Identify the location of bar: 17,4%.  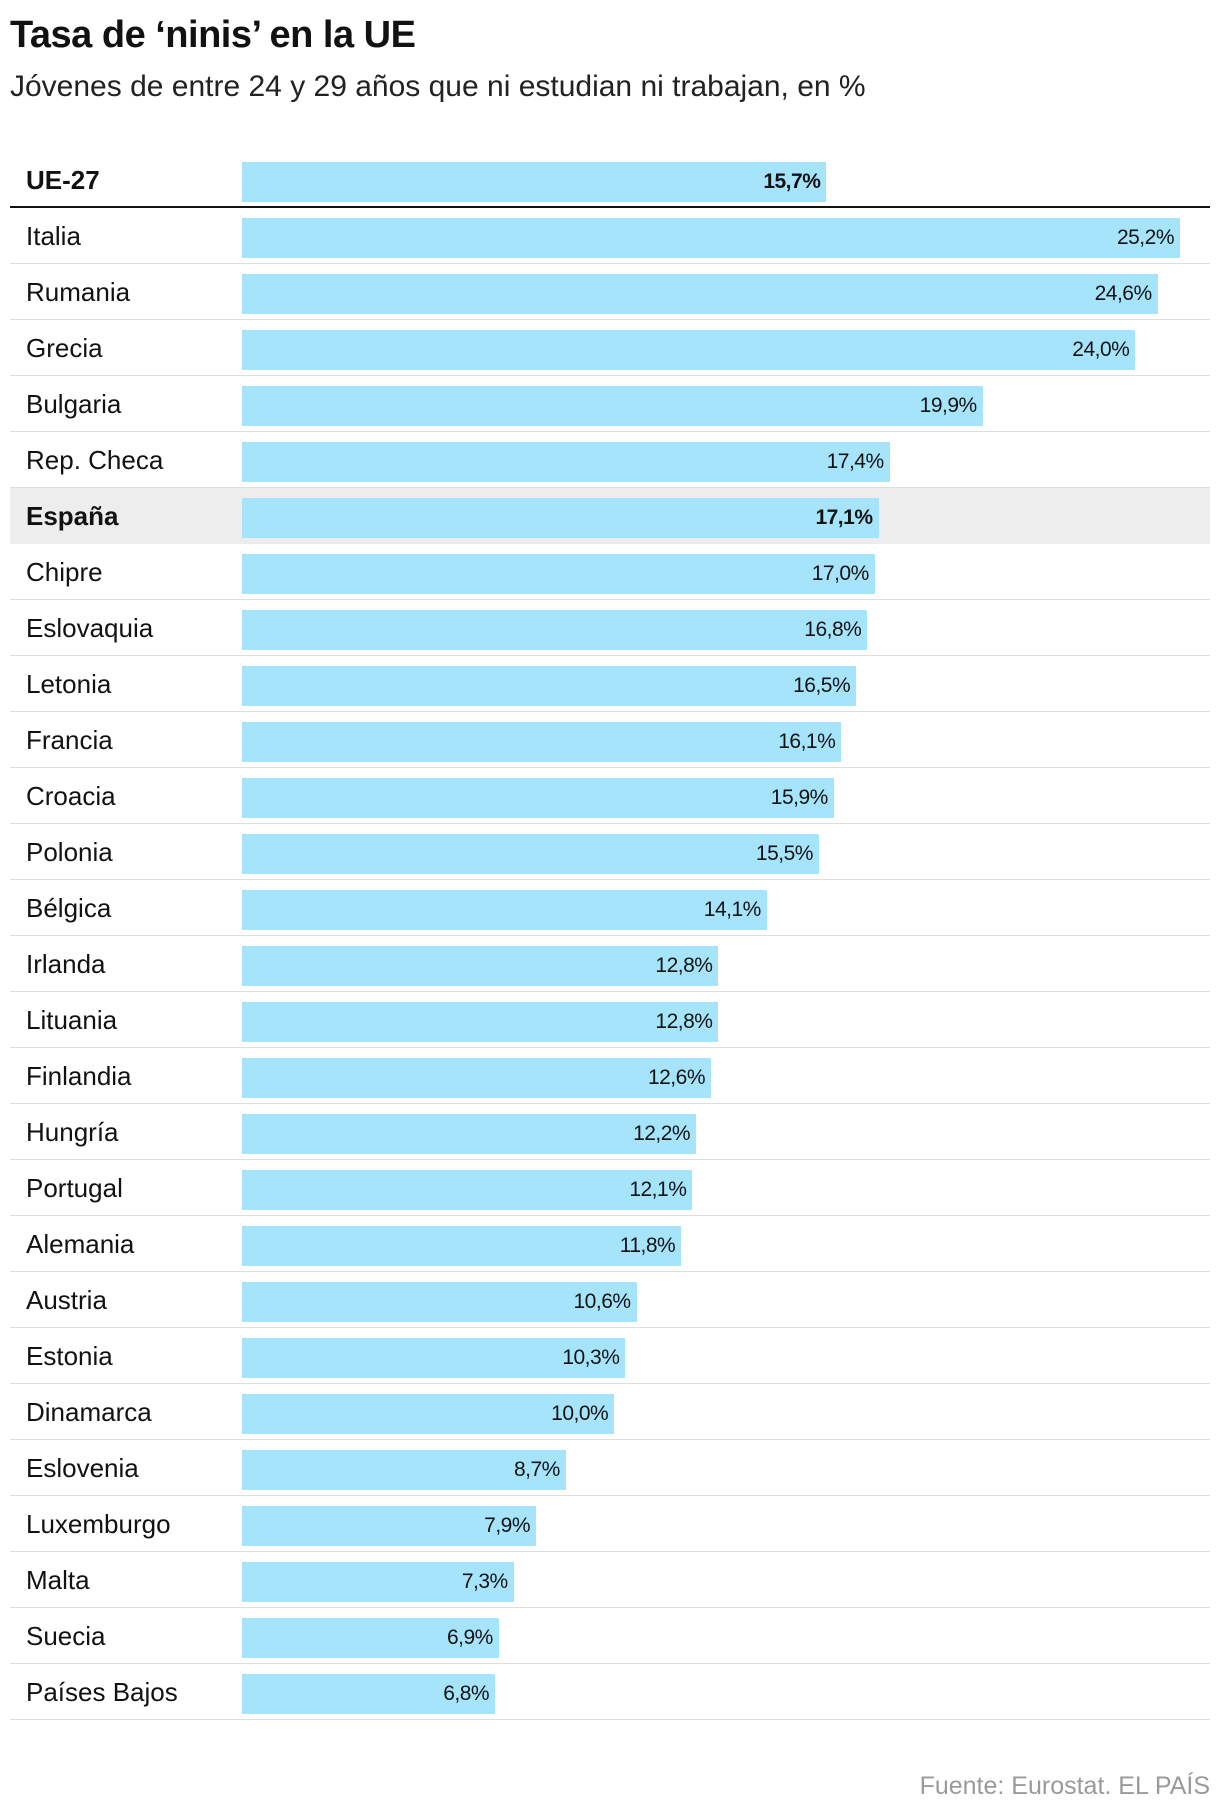
(566, 462).